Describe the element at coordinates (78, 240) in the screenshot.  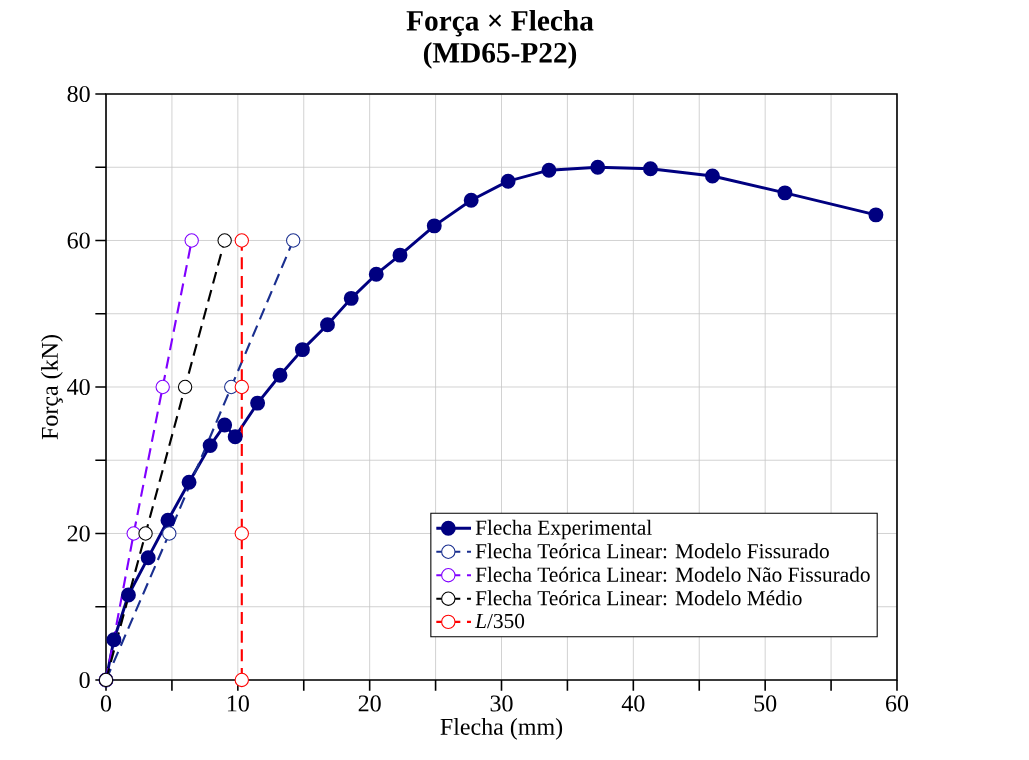
I see `y-tick-label: 60` at that location.